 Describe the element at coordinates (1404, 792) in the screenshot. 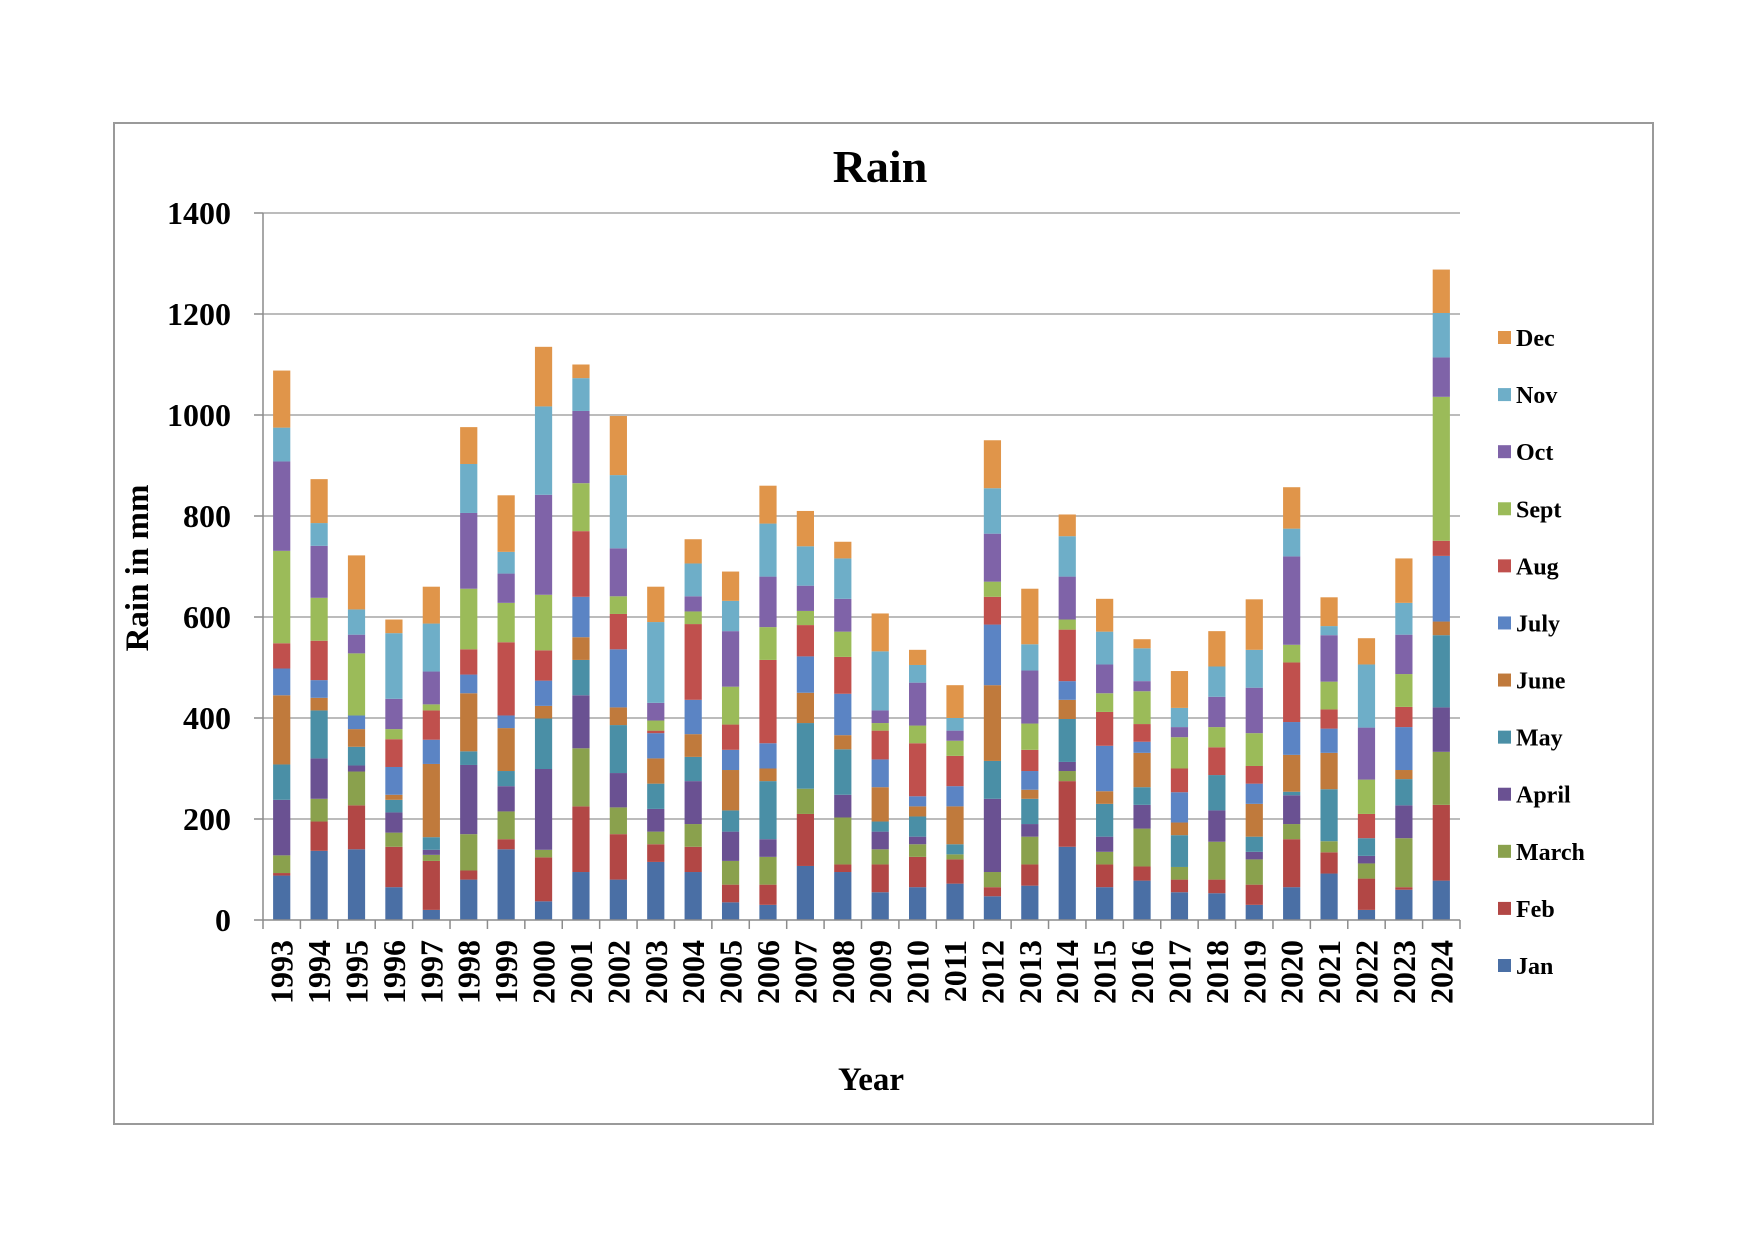

I see `bar-may-2023` at that location.